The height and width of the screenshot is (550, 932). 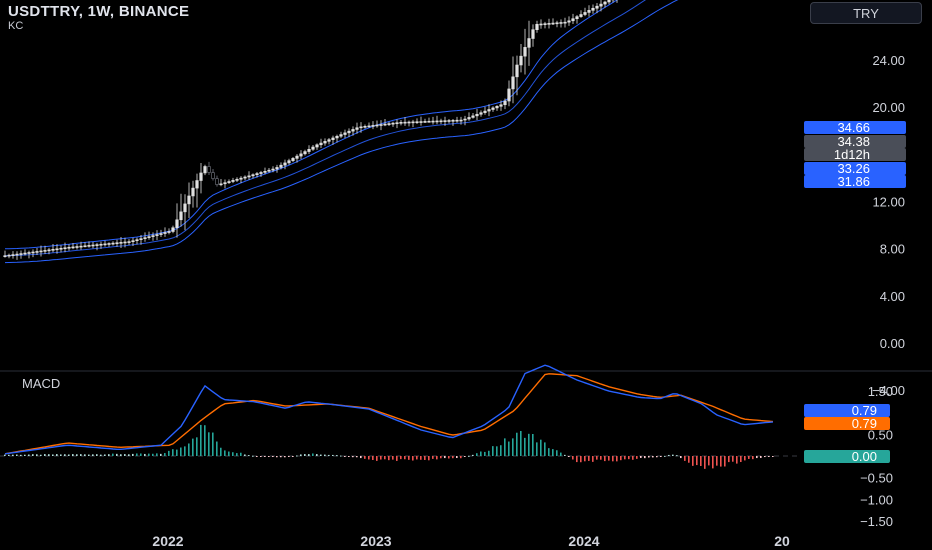 I want to click on macd-label-macd: 0.79, so click(x=847, y=410).